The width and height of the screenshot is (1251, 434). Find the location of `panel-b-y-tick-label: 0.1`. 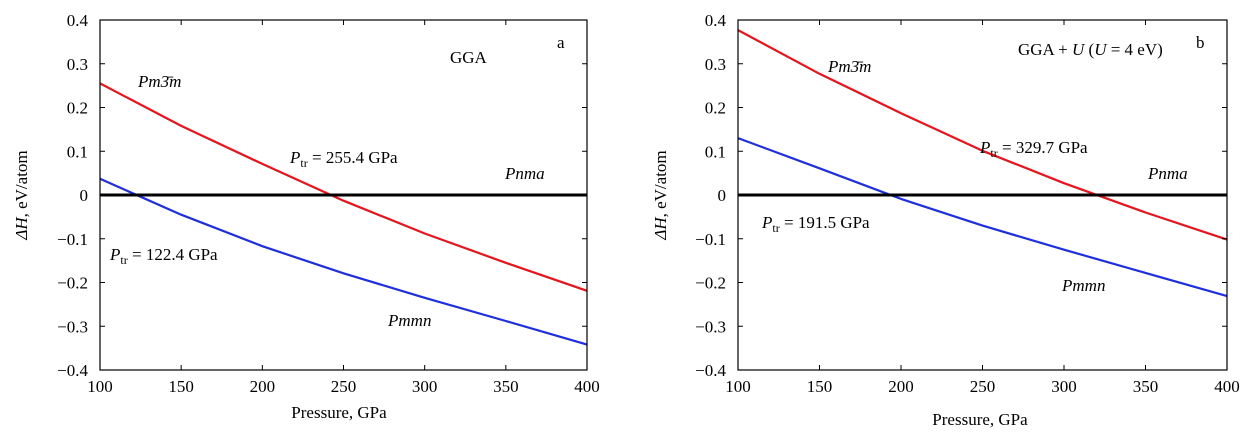

panel-b-y-tick-label: 0.1 is located at coordinates (715, 151).